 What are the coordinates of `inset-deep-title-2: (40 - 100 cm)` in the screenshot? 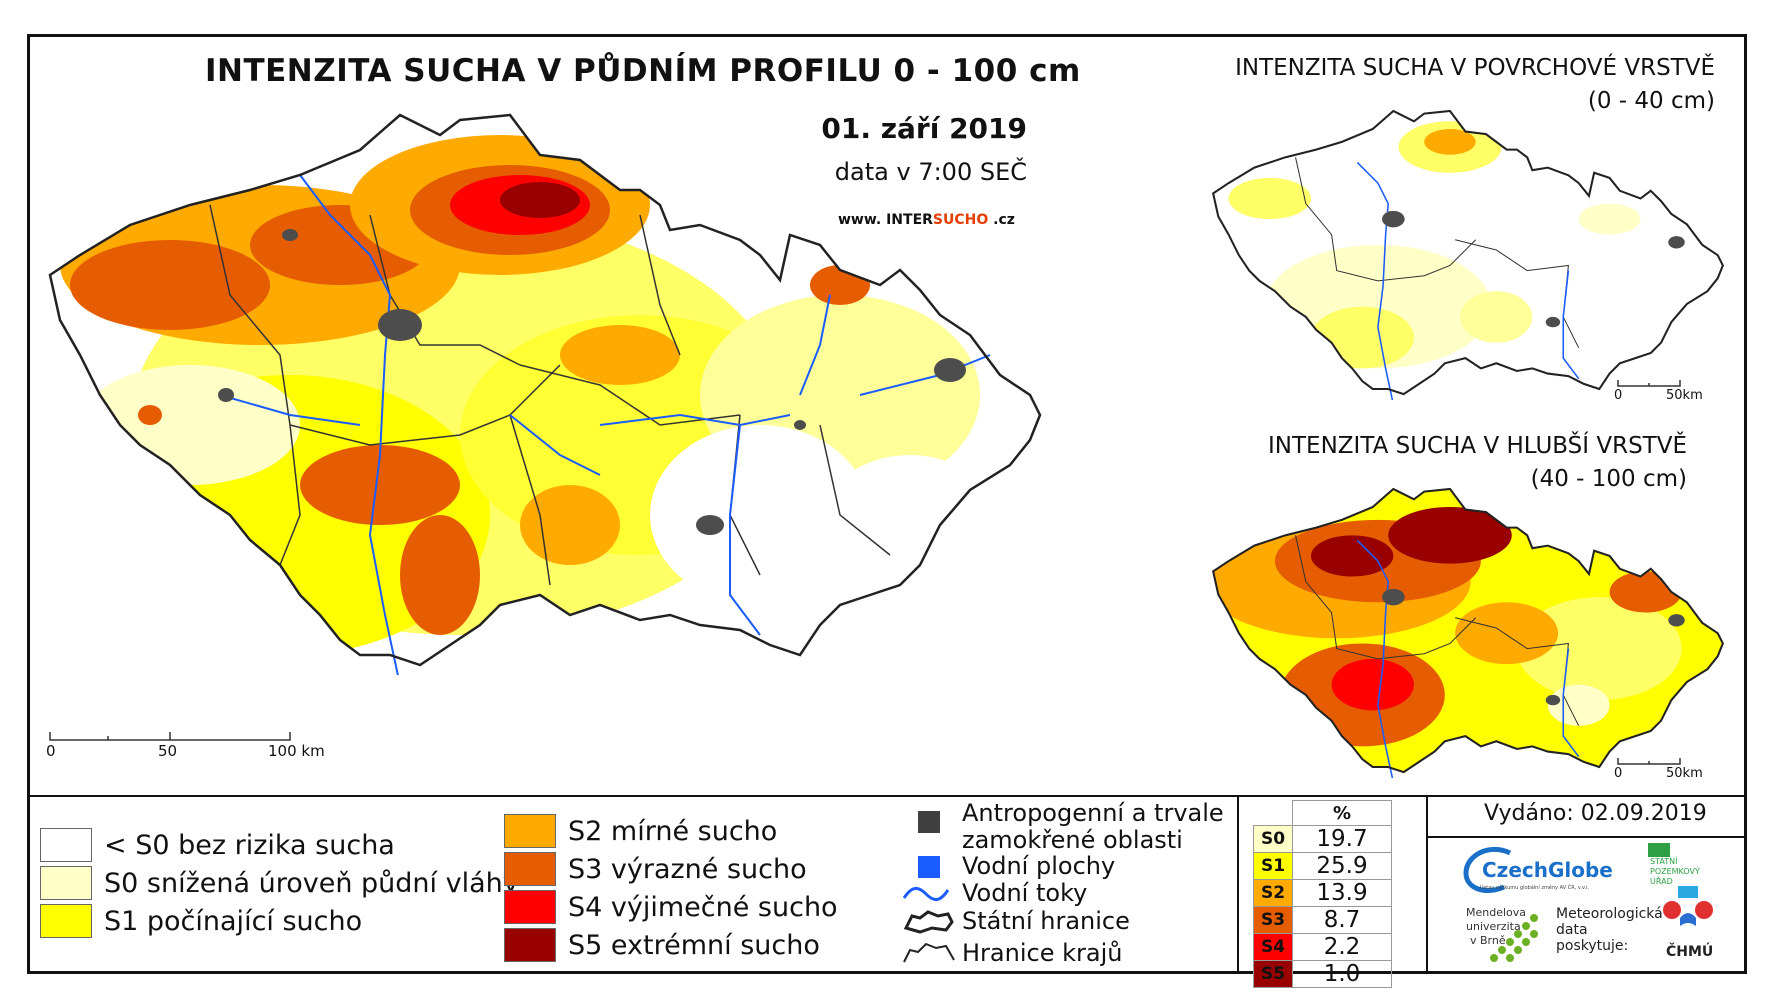 It's located at (1608, 479).